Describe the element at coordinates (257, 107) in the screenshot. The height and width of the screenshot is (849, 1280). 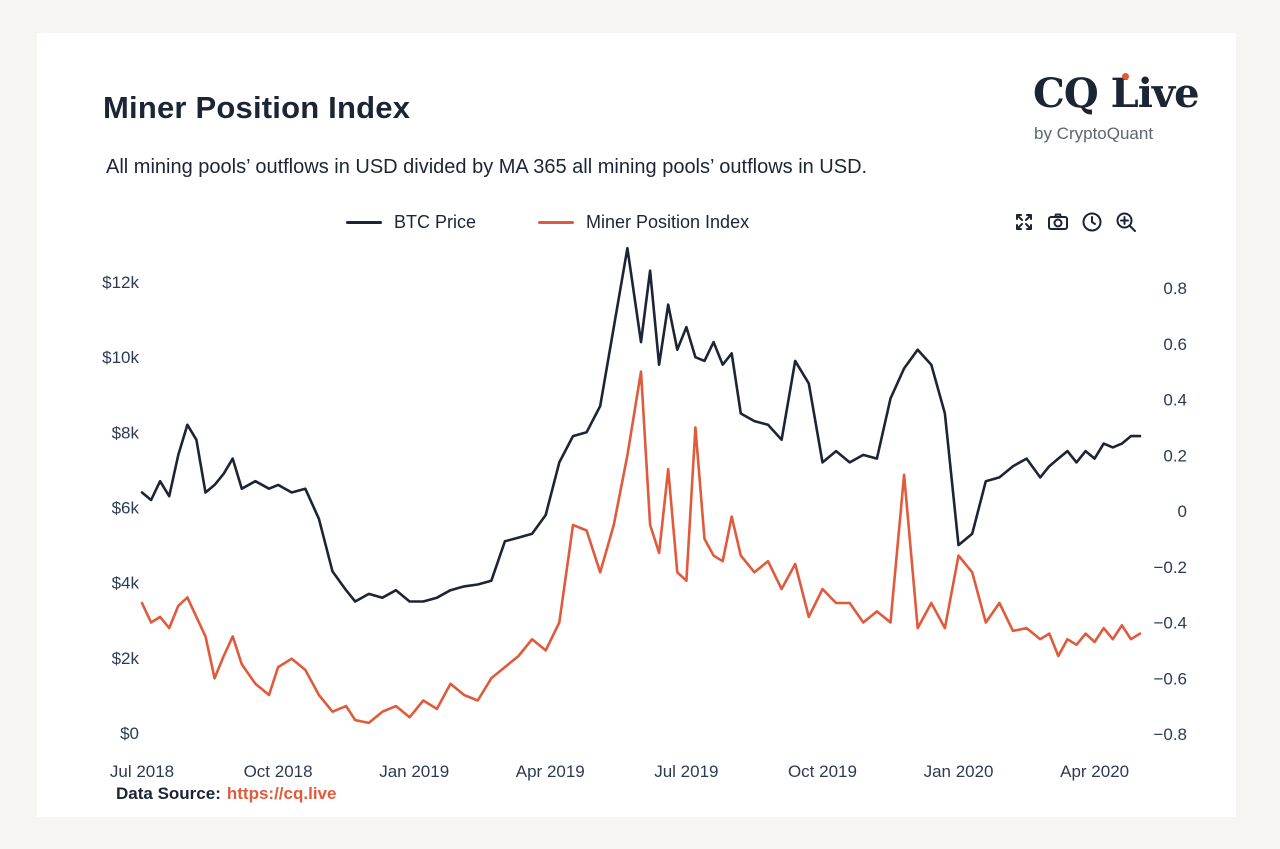
I see `page-title: Miner Position Index` at that location.